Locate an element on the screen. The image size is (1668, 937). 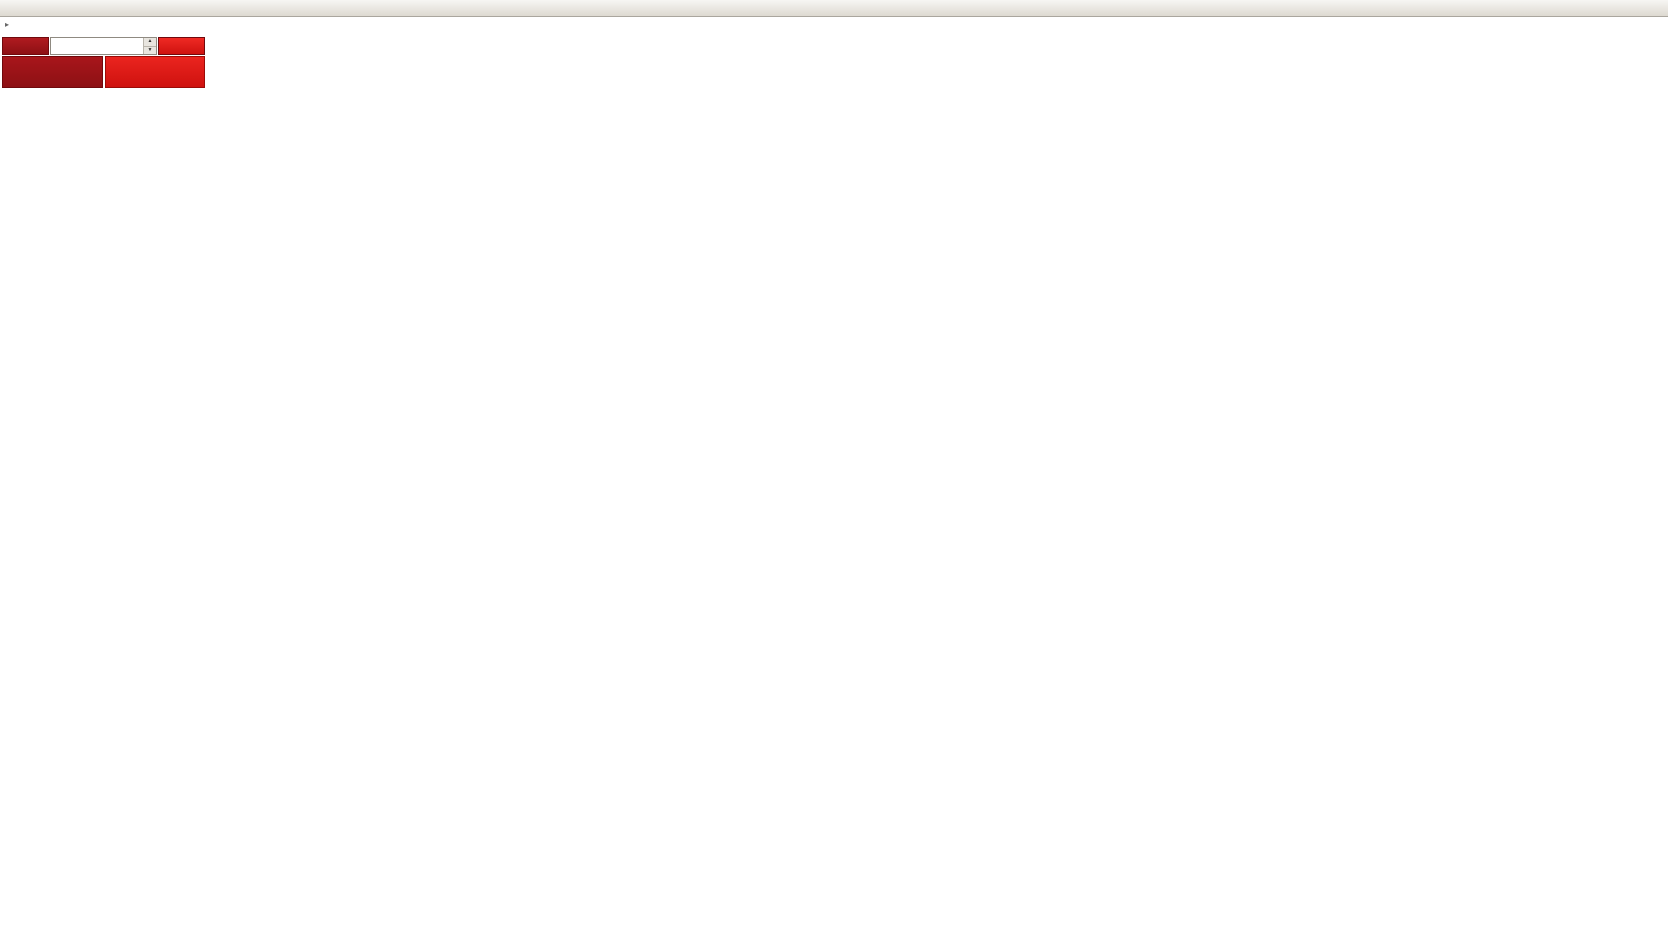
buy-price-box is located at coordinates (154, 72).